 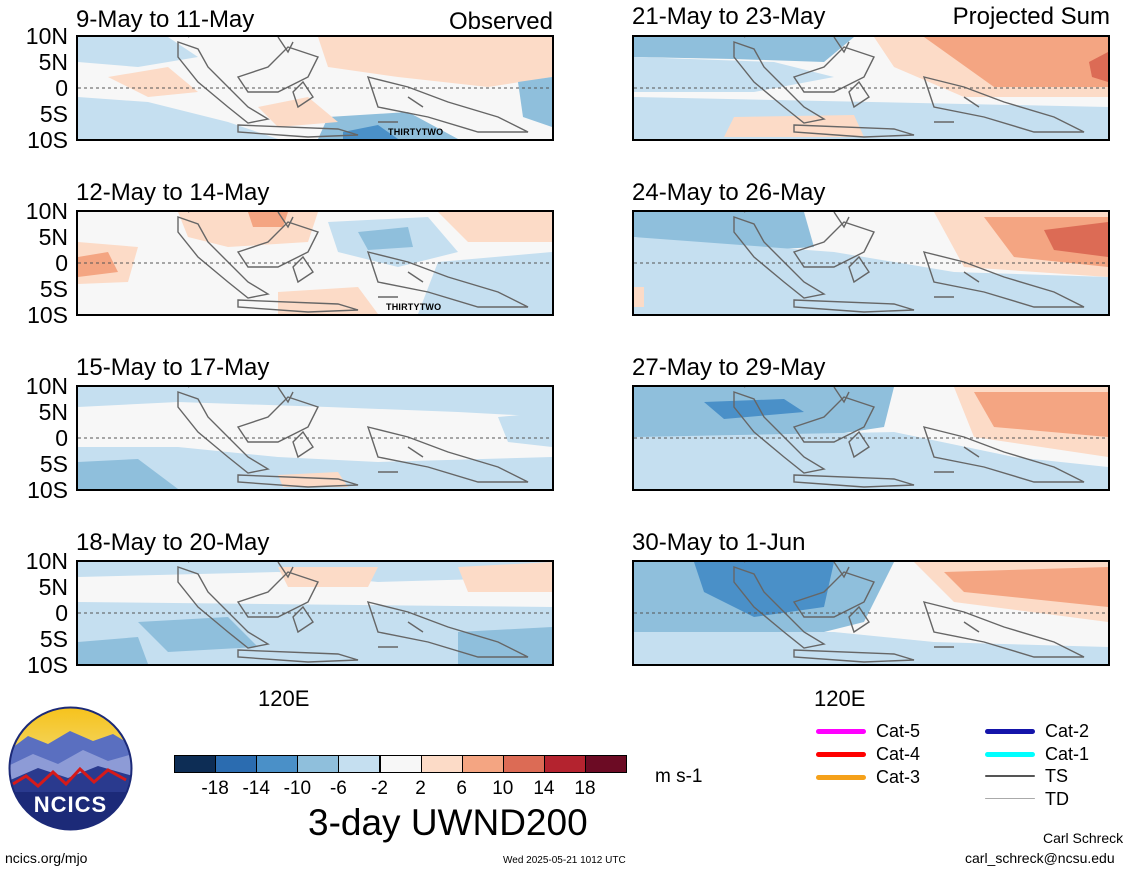 I want to click on map-panel: THIRTYTWO, so click(x=315, y=263).